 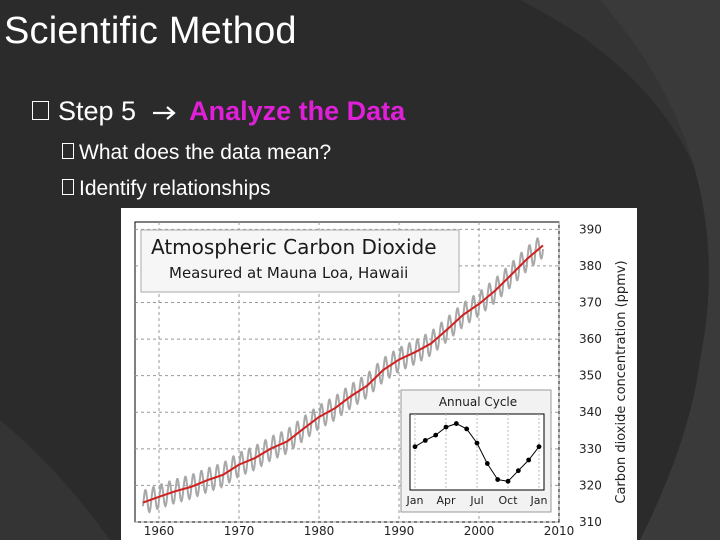 What do you see at coordinates (590, 302) in the screenshot?
I see `y-tick-label: 370` at bounding box center [590, 302].